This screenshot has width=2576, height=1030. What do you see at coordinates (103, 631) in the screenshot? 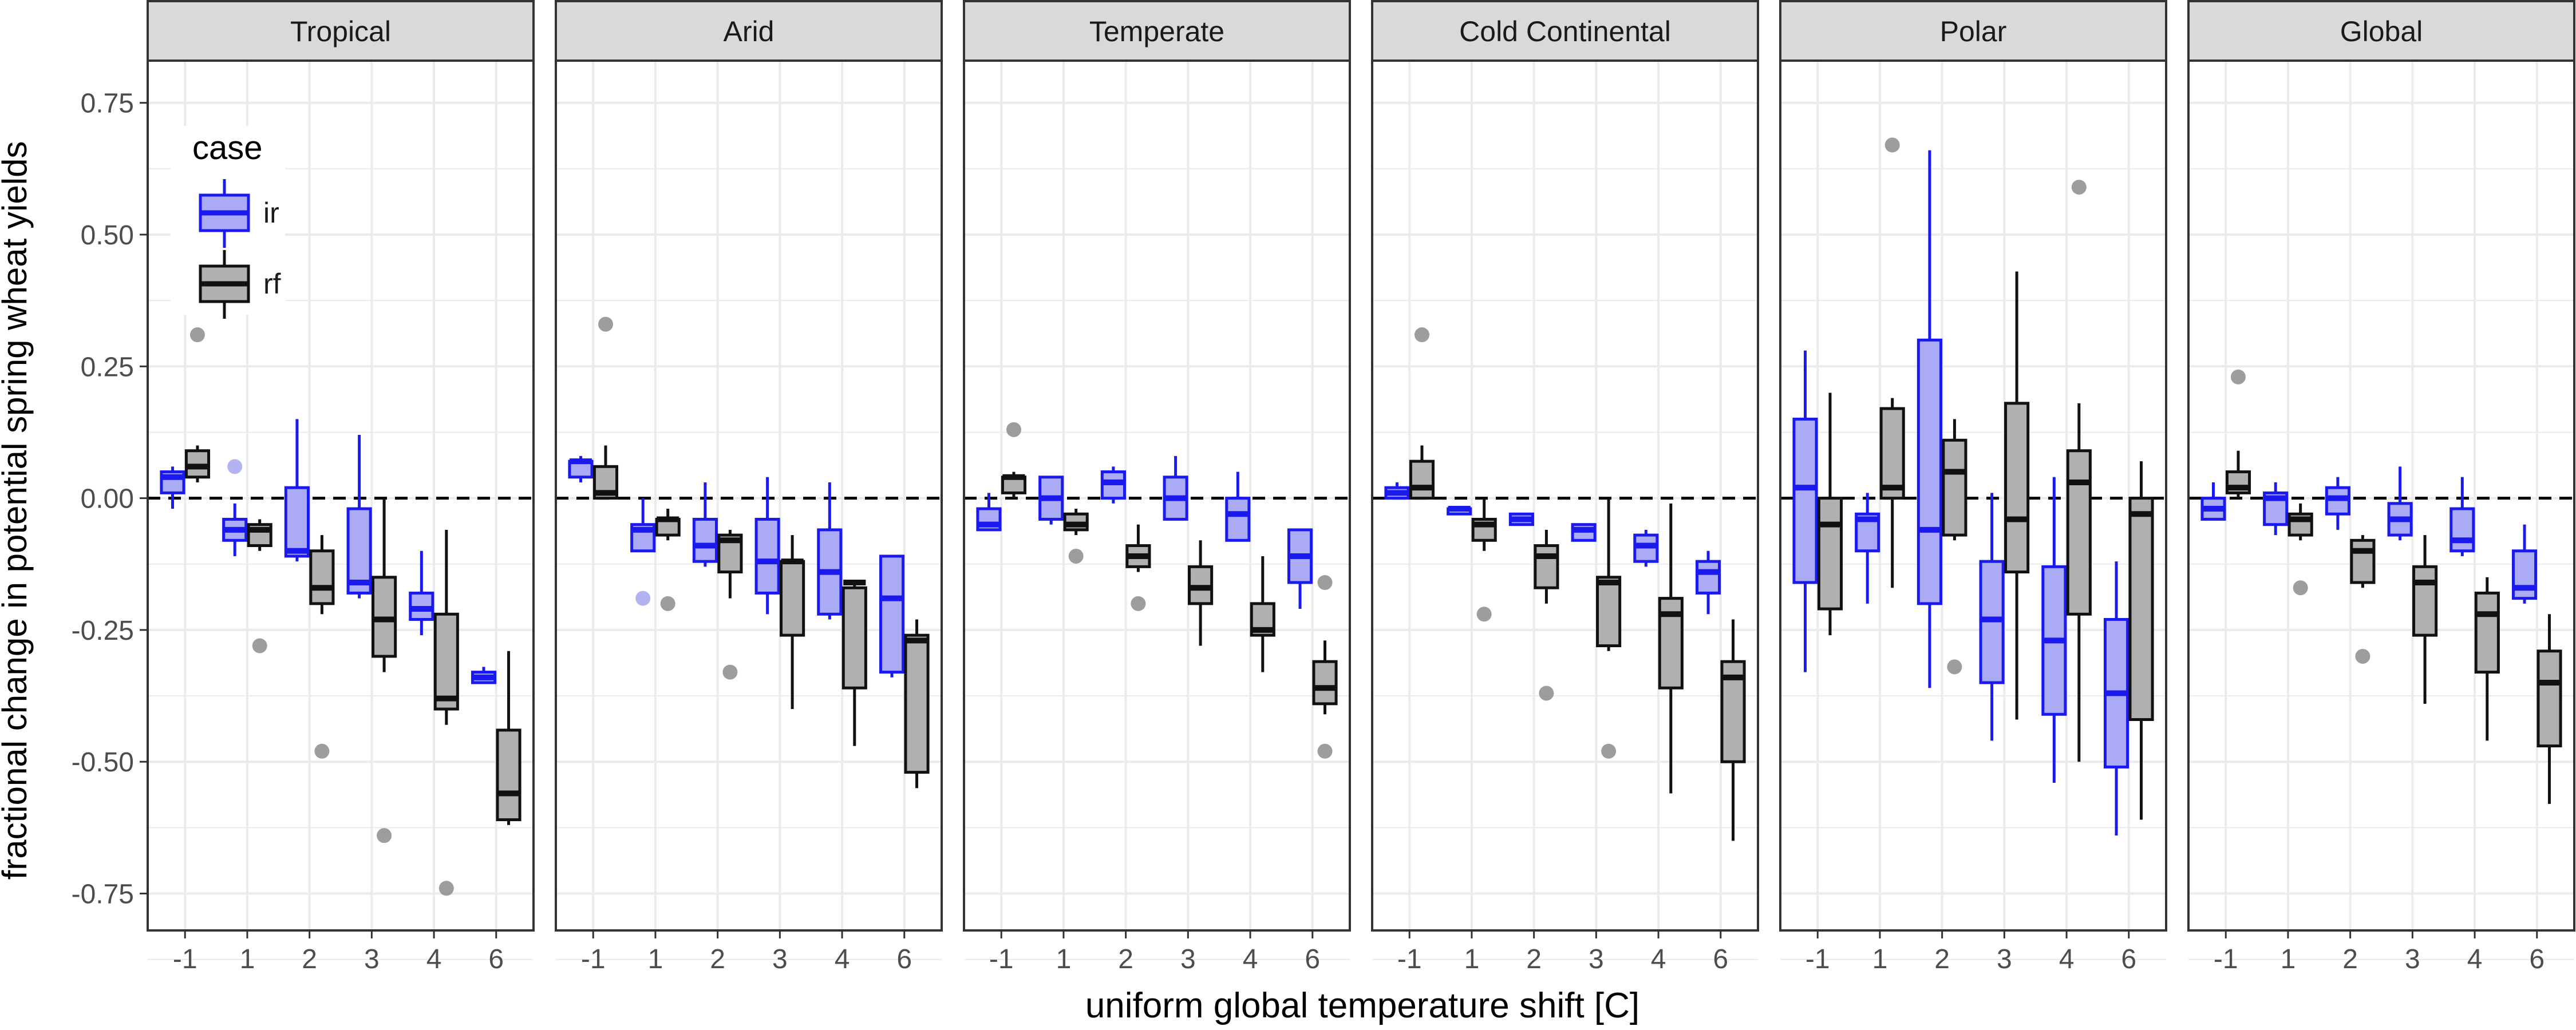
I see `y-tick-label: -0.25` at bounding box center [103, 631].